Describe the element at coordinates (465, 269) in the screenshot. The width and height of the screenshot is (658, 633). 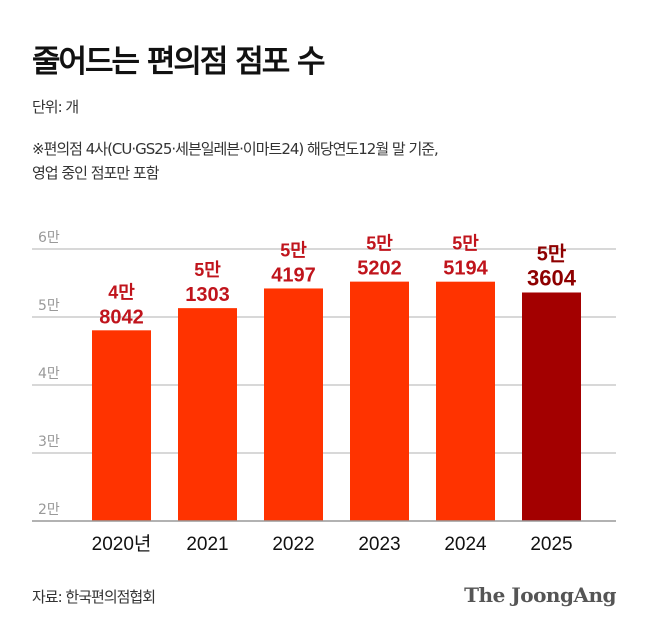
I see `data-label-bottom: 5194` at that location.